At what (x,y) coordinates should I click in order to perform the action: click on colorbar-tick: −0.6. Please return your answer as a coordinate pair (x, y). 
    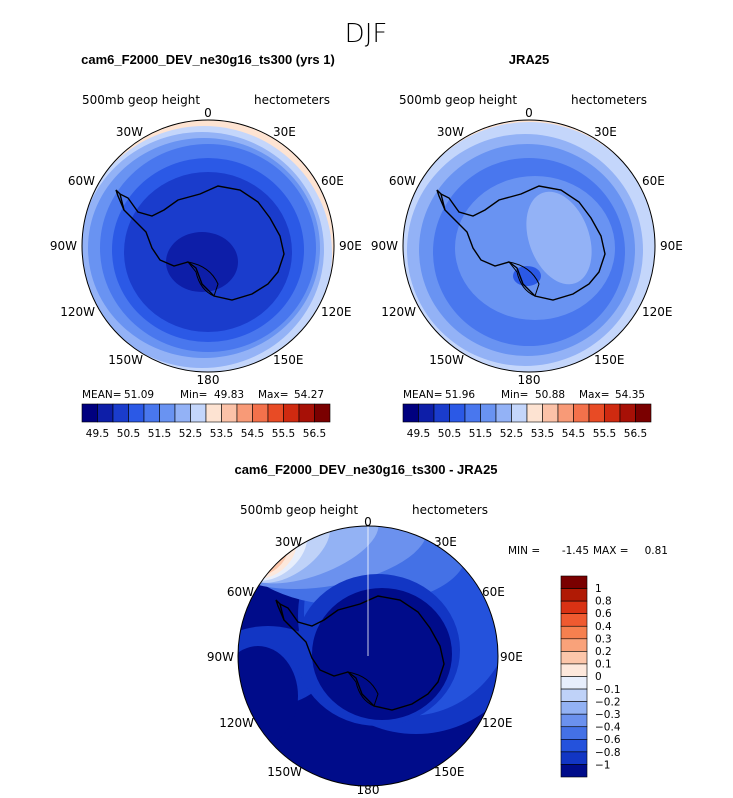
    Looking at the image, I should click on (608, 740).